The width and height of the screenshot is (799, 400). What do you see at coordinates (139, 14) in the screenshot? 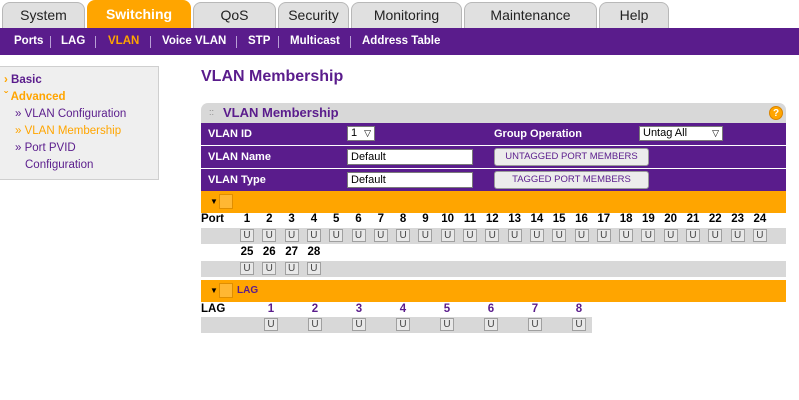
I see `tab-switching: Switching` at bounding box center [139, 14].